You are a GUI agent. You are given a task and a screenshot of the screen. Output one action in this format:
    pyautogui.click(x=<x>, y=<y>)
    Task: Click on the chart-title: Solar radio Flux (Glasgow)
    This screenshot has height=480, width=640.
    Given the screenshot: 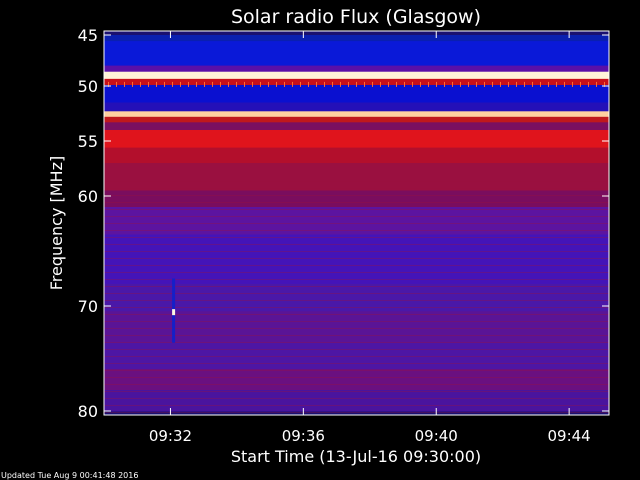 What is the action you would take?
    pyautogui.click(x=356, y=17)
    